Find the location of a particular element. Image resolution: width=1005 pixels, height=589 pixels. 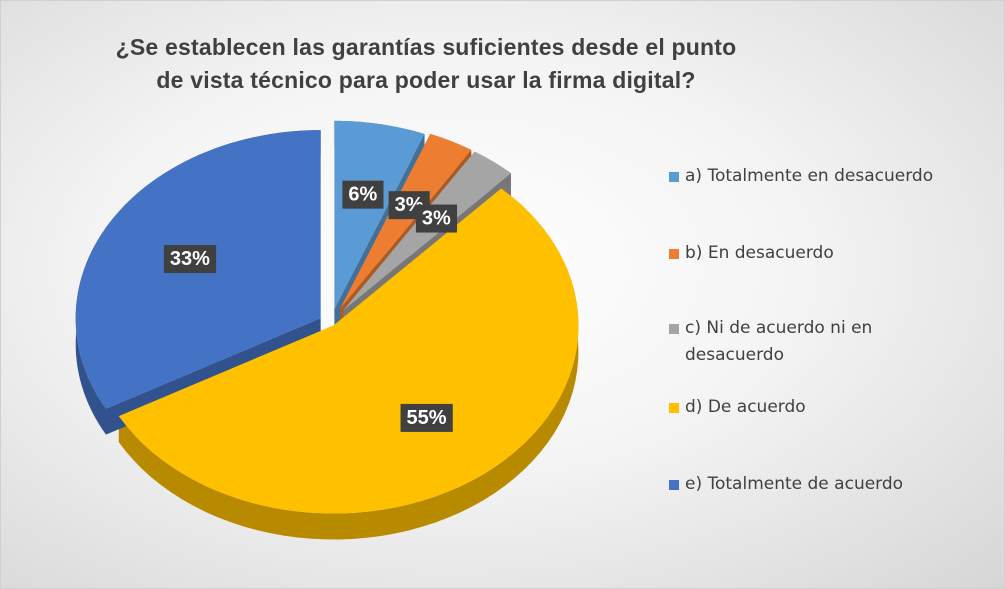

legend-label: a) Totalmente en desacuerdo is located at coordinates (809, 176).